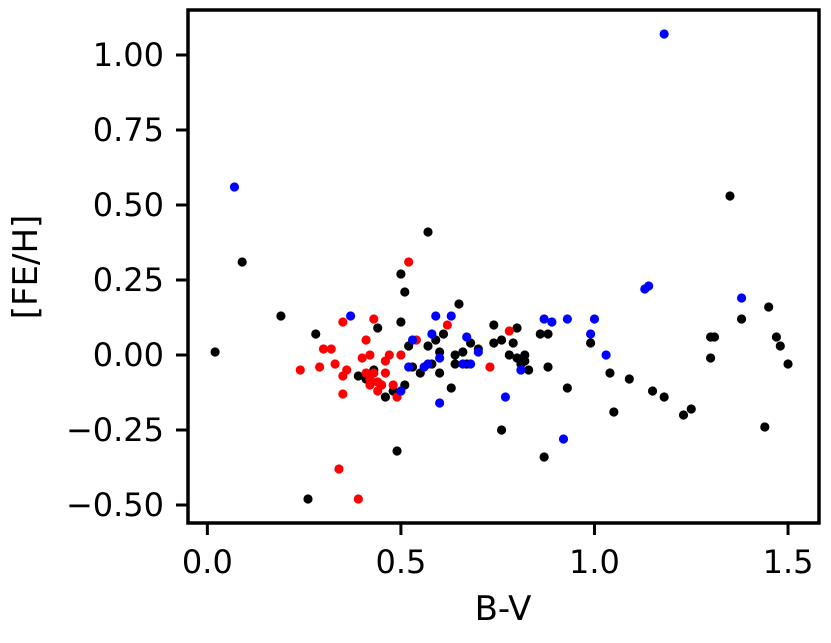 Image resolution: width=831 pixels, height=643 pixels. Describe the element at coordinates (207, 562) in the screenshot. I see `x-tick-label: 0.0` at that location.